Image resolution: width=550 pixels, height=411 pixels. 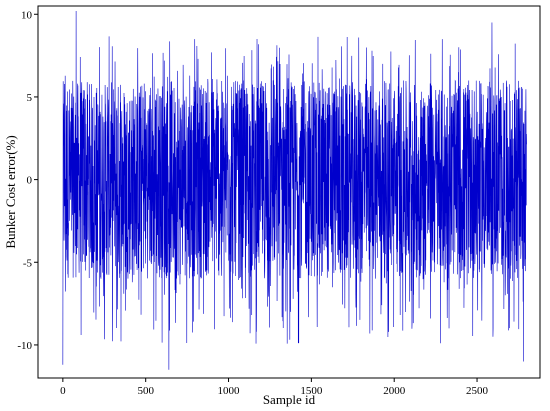 What do you see at coordinates (24, 346) in the screenshot?
I see `y-tick-label: -10` at bounding box center [24, 346].